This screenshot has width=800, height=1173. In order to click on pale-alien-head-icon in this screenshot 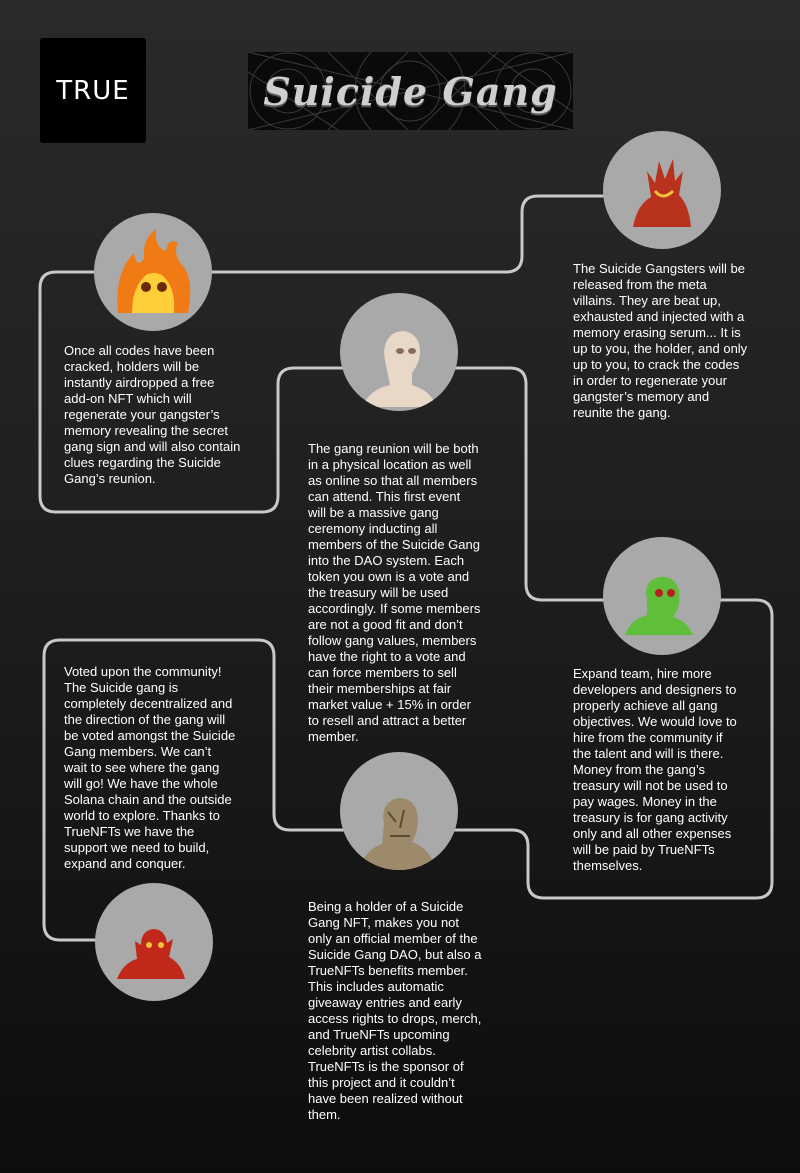, I will do `click(399, 369)`.